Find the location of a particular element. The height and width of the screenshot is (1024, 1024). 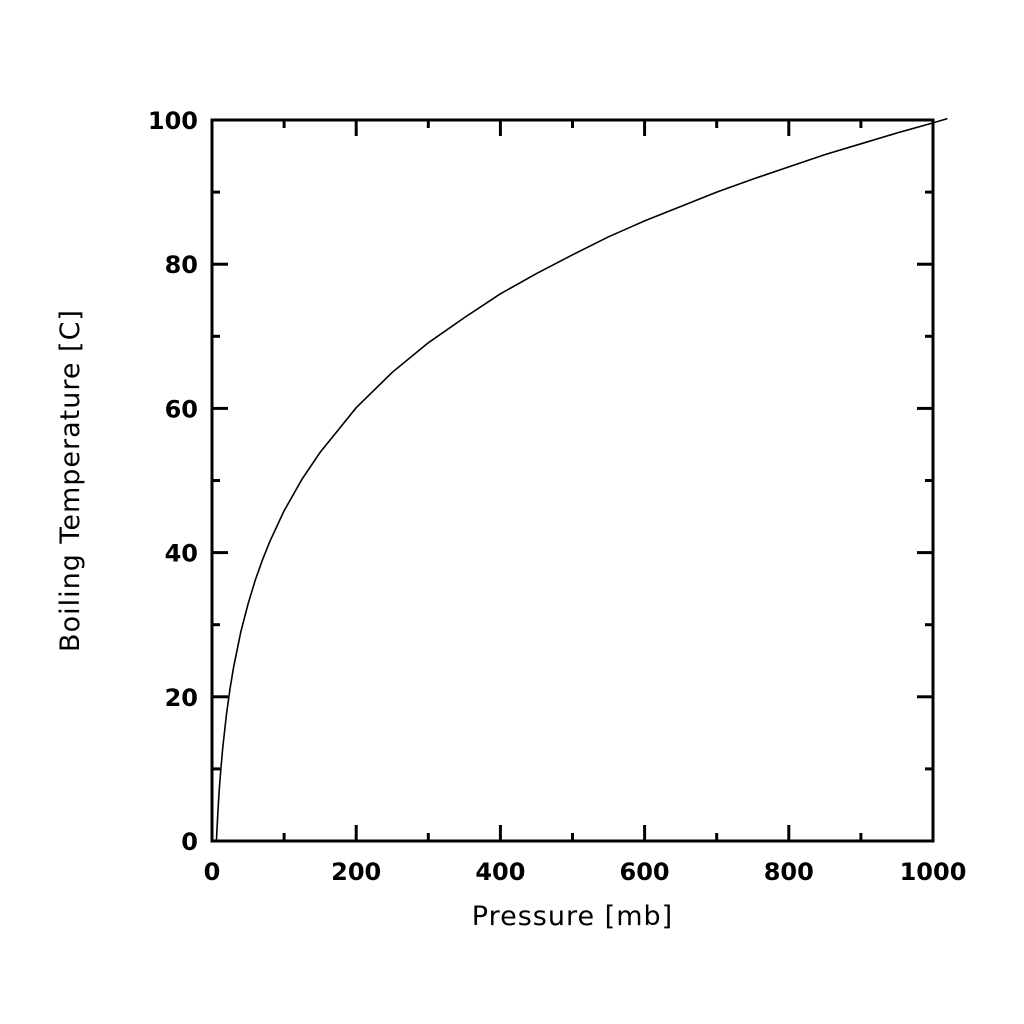

x-tick-label: 0 is located at coordinates (212, 872).